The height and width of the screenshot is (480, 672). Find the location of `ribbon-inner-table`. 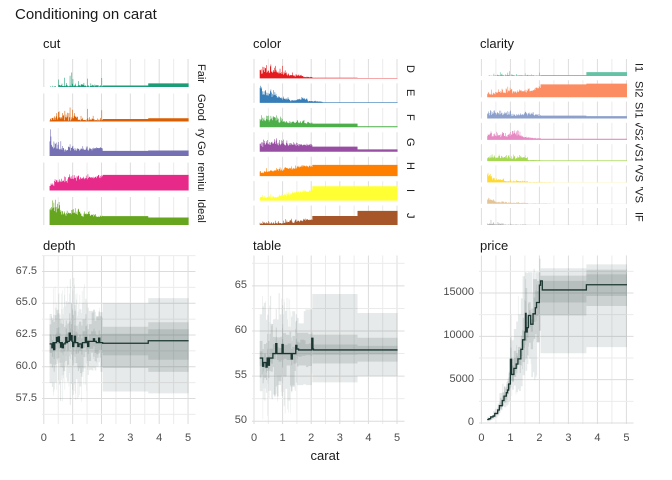

ribbon-inner-table is located at coordinates (328, 353).